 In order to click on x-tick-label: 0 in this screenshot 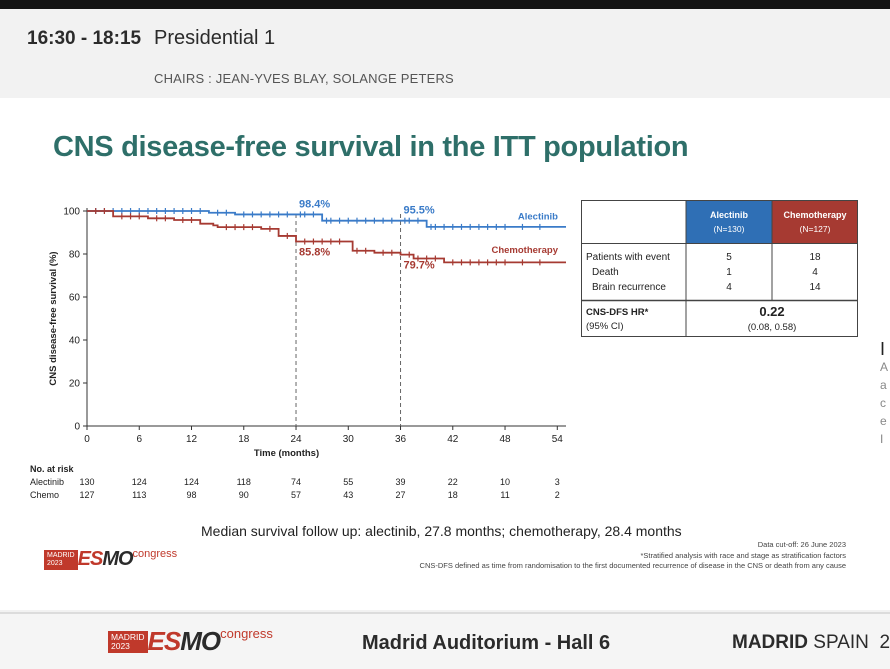, I will do `click(87, 439)`.